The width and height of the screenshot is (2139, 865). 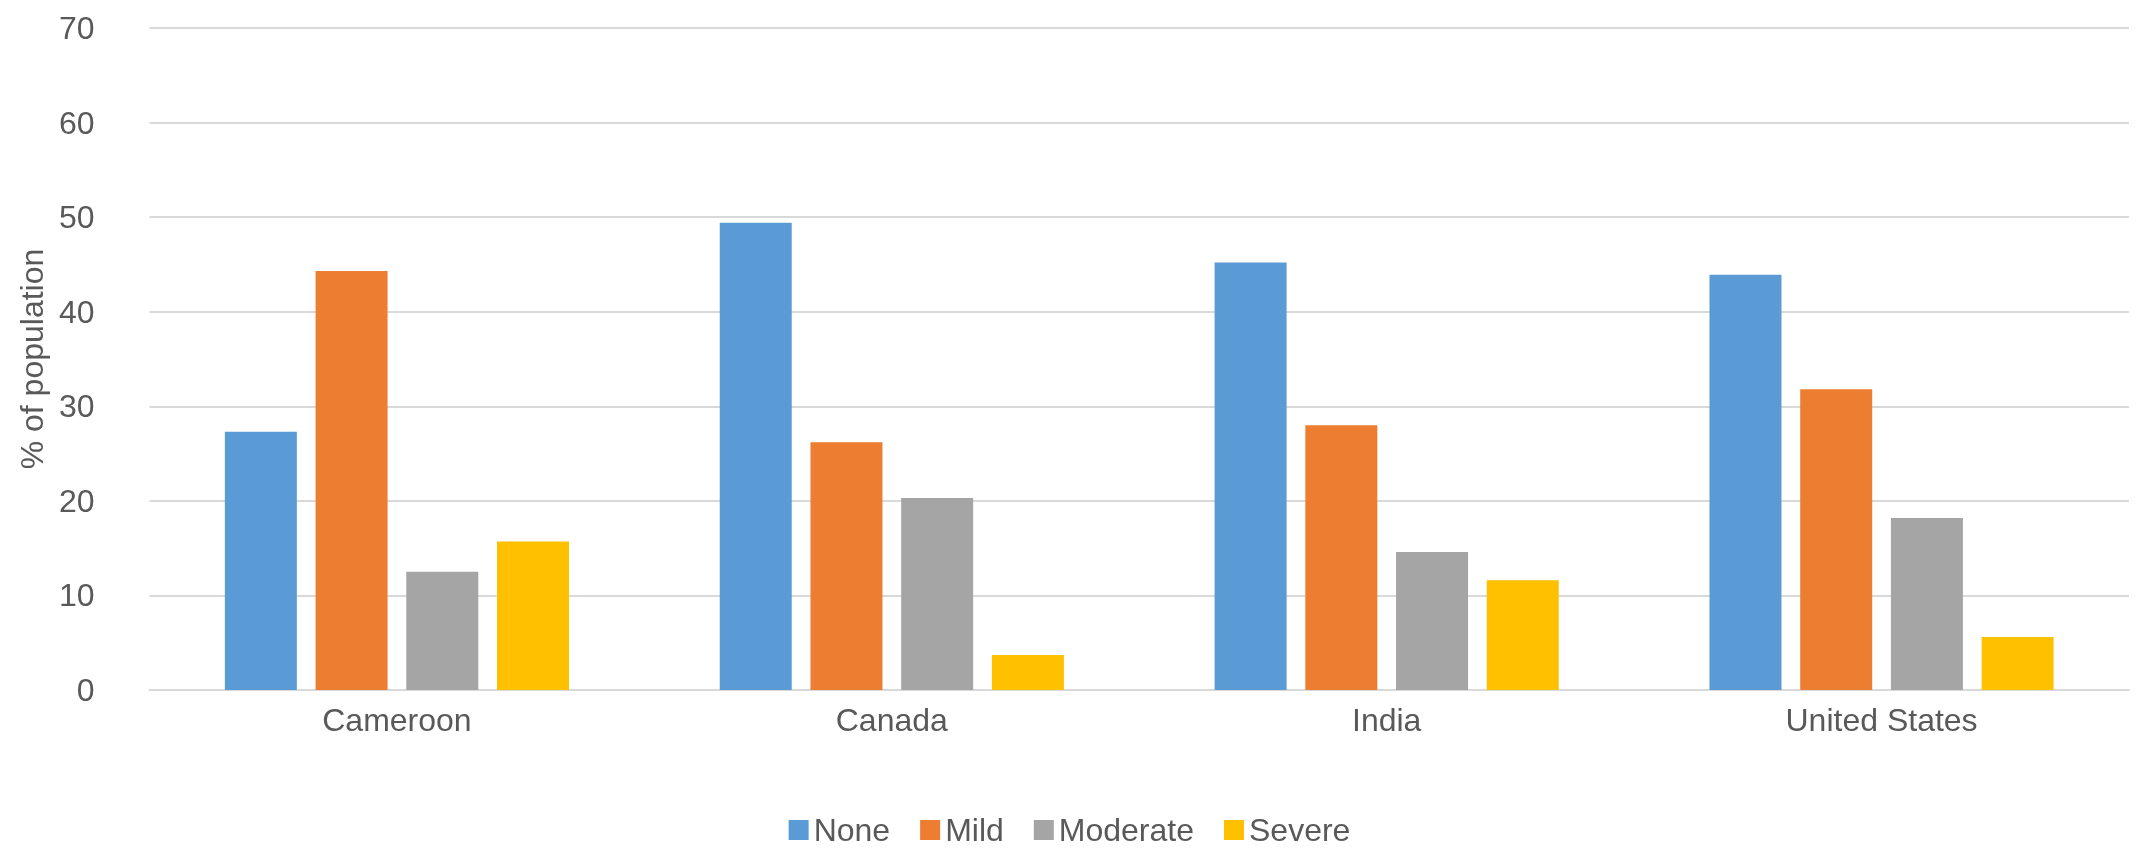 What do you see at coordinates (85, 690) in the screenshot?
I see `y-tick-label: 0` at bounding box center [85, 690].